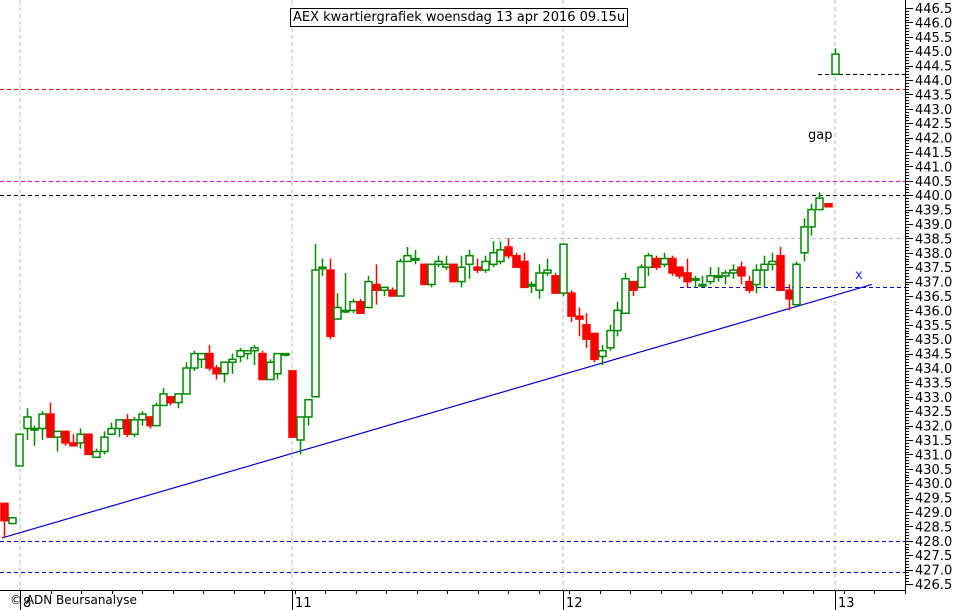 This screenshot has height=610, width=980. What do you see at coordinates (574, 603) in the screenshot?
I see `svg-text: 12` at bounding box center [574, 603].